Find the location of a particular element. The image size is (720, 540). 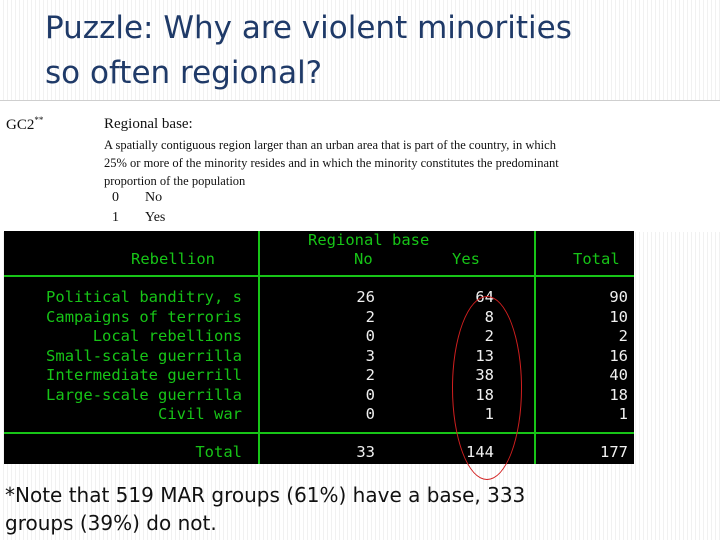

cell-total: 2 is located at coordinates (623, 336).